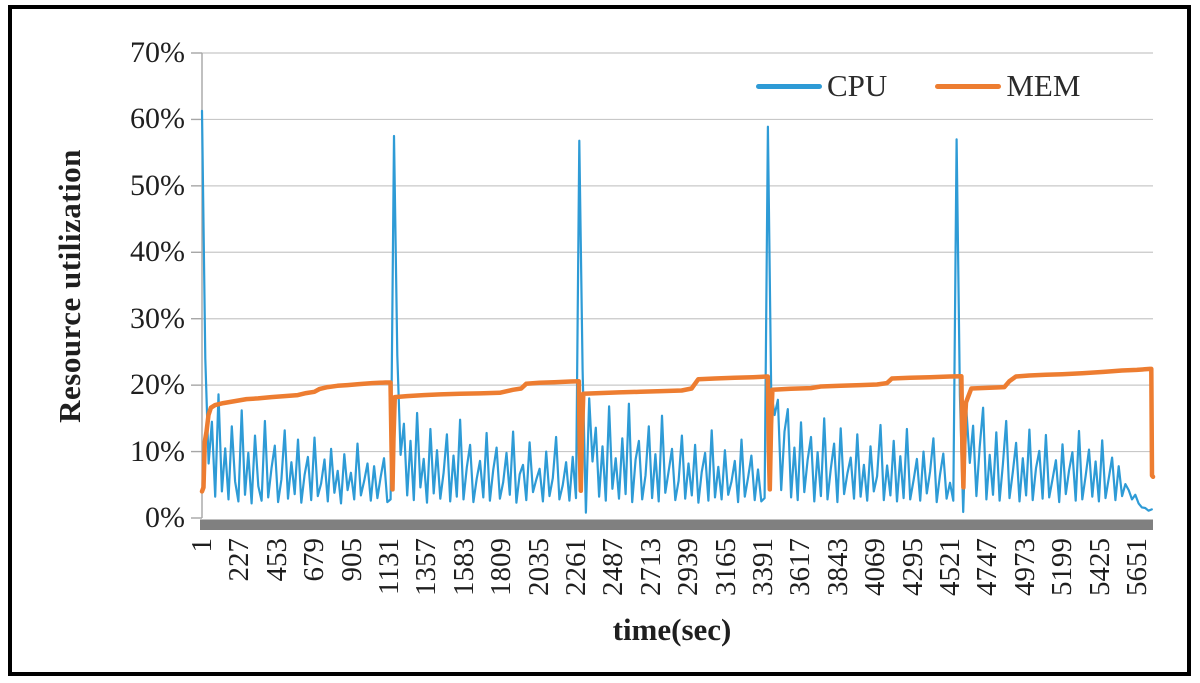 The image size is (1200, 683). Describe the element at coordinates (239, 560) in the screenshot. I see `x-tick-label: 227` at that location.